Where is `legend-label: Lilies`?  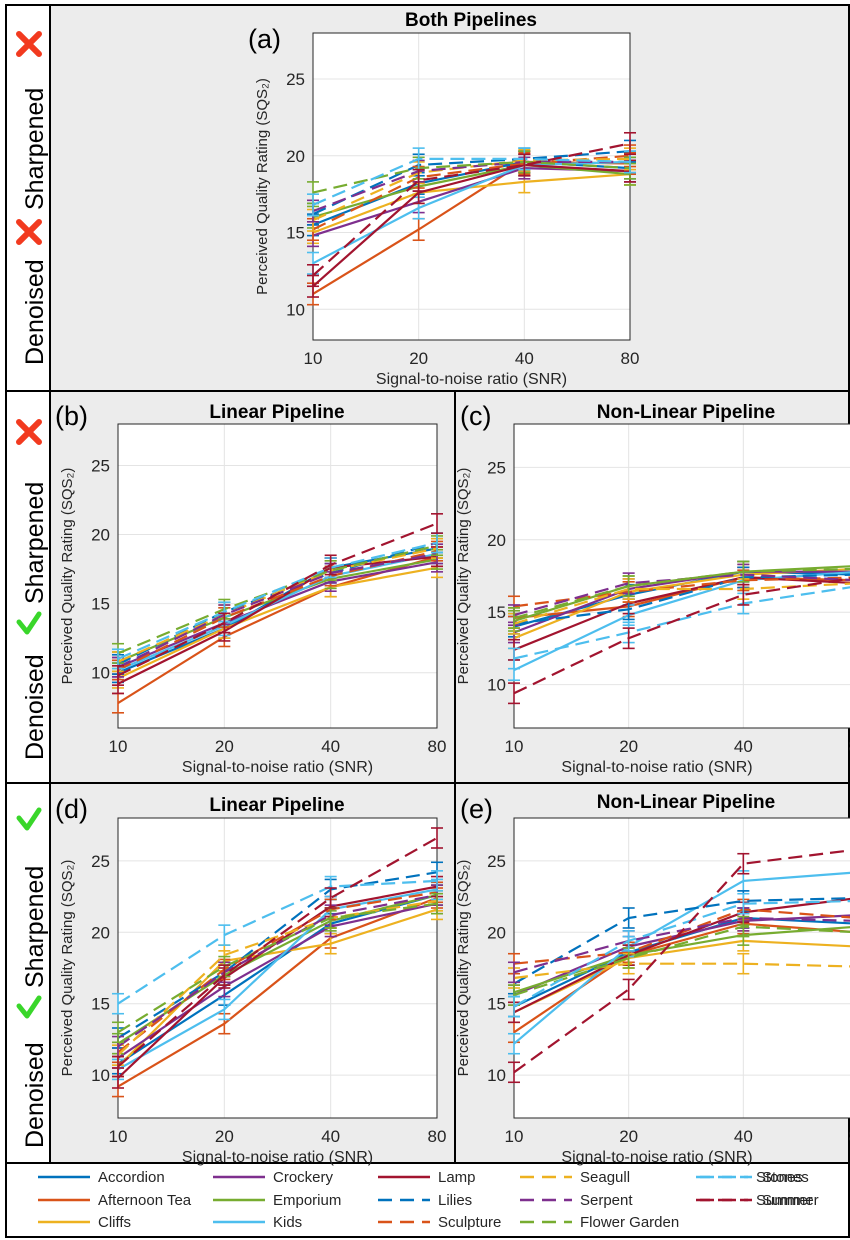 legend-label: Lilies is located at coordinates (455, 1200).